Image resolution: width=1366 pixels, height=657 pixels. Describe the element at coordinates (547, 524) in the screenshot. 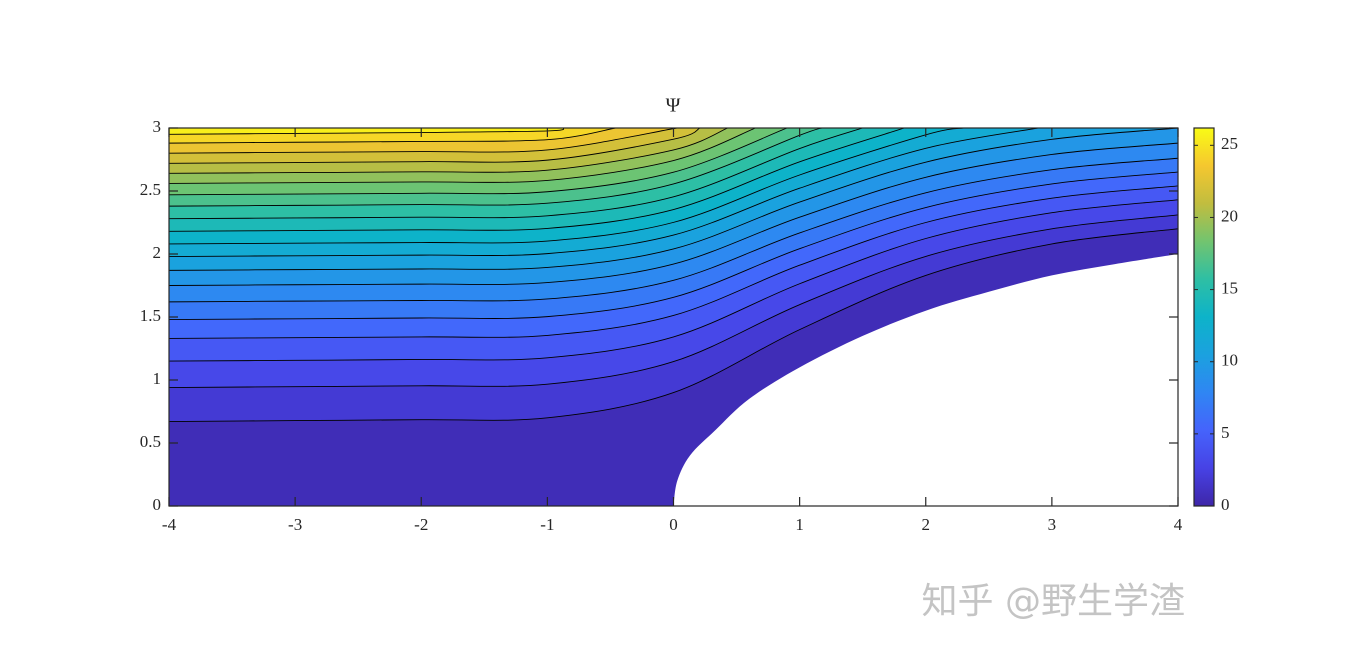

I see `x-tick-label: -1` at that location.